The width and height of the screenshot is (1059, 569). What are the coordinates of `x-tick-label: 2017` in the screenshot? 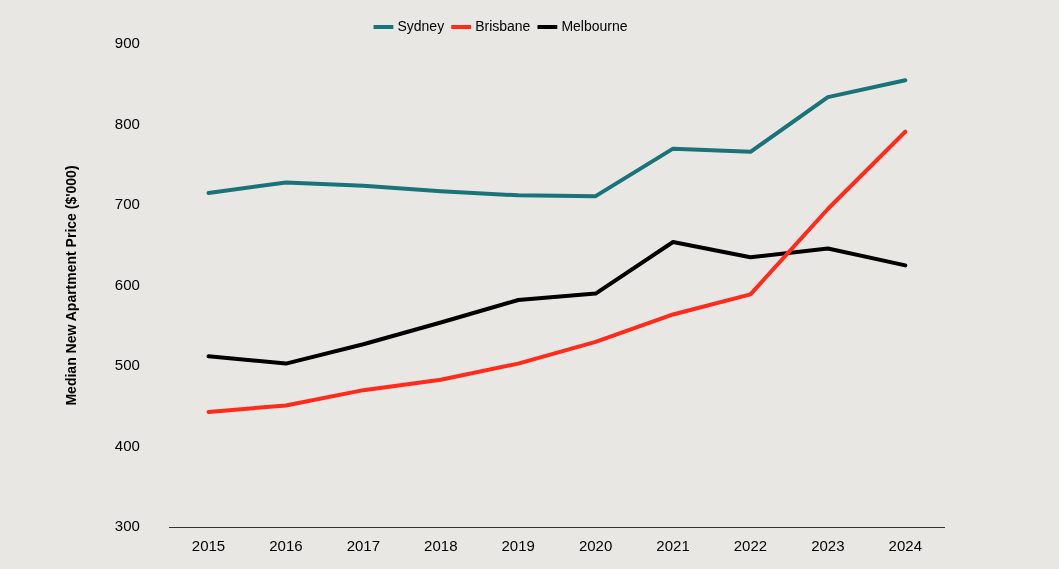 It's located at (363, 546).